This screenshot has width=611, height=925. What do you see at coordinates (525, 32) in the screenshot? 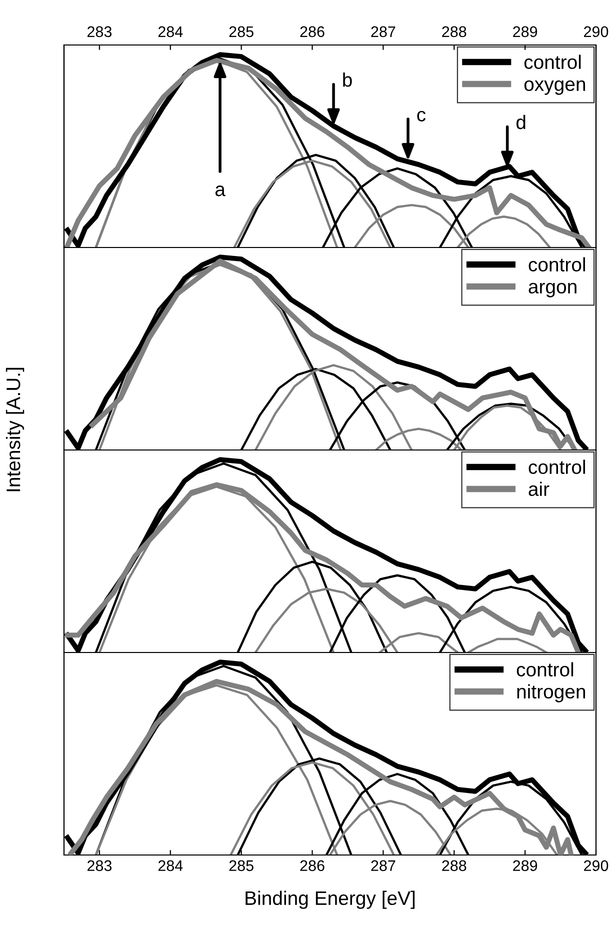
I see `x2-tick-label: 289` at bounding box center [525, 32].